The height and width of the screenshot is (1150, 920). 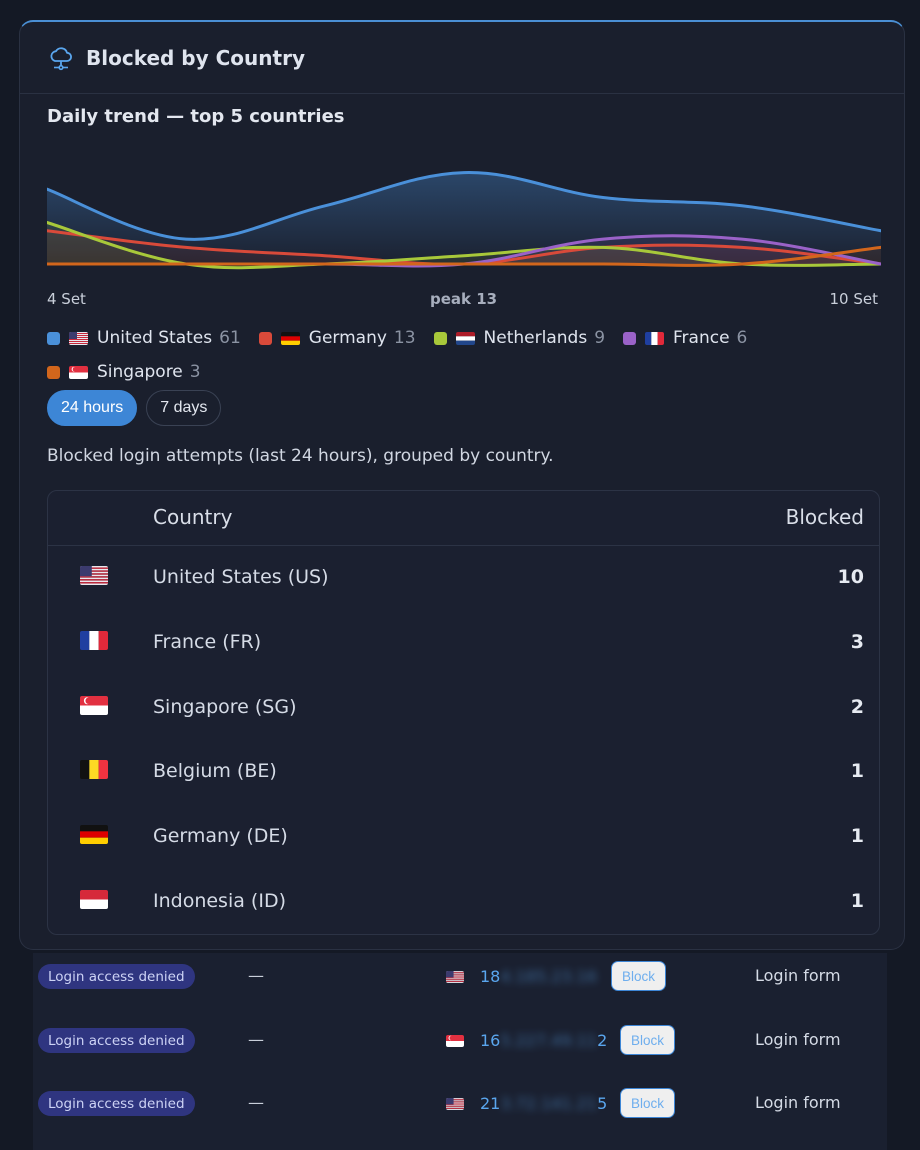 What do you see at coordinates (215, 771) in the screenshot?
I see `country-name: Belgium (BE)` at bounding box center [215, 771].